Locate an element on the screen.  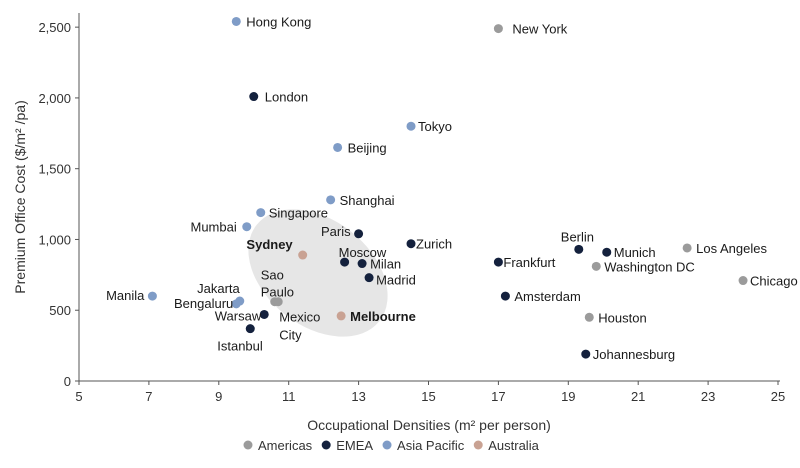
point-label-moscow: Moscow is located at coordinates (363, 252).